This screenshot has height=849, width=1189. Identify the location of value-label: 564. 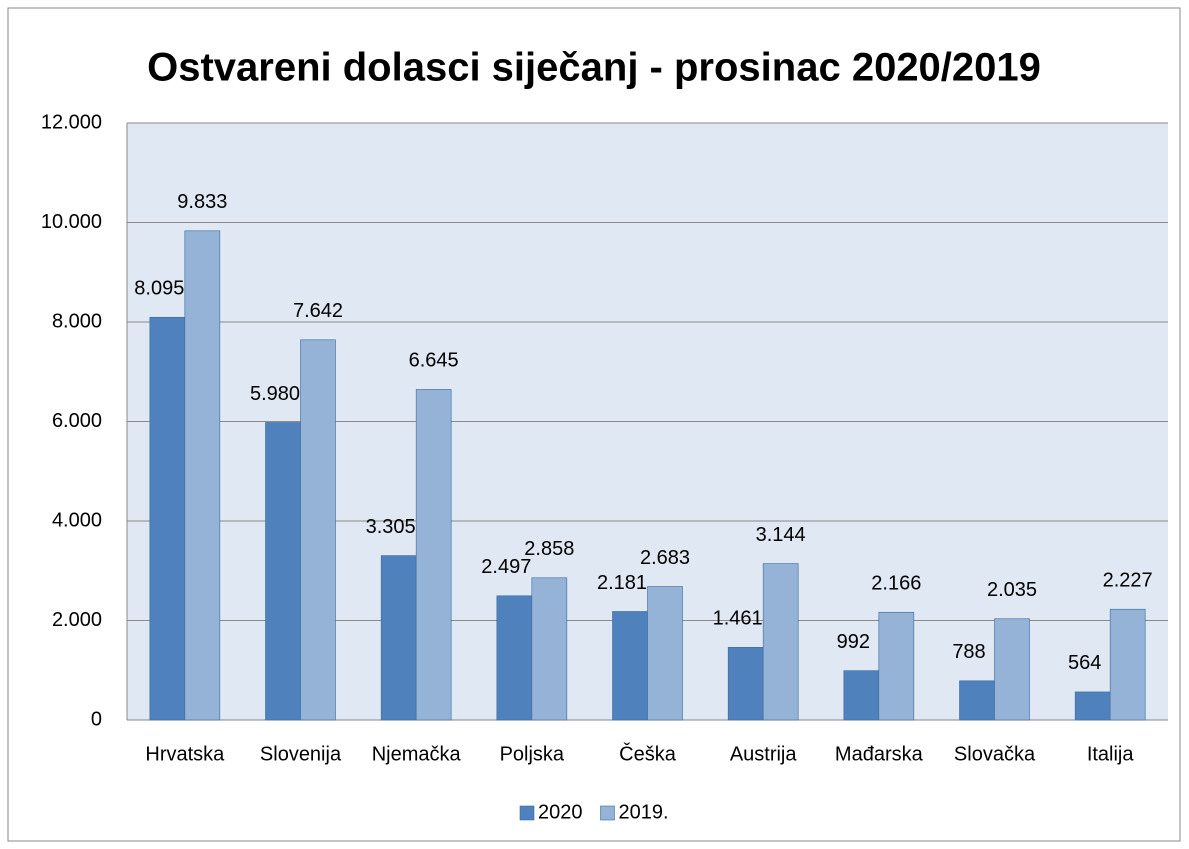
(1084, 663).